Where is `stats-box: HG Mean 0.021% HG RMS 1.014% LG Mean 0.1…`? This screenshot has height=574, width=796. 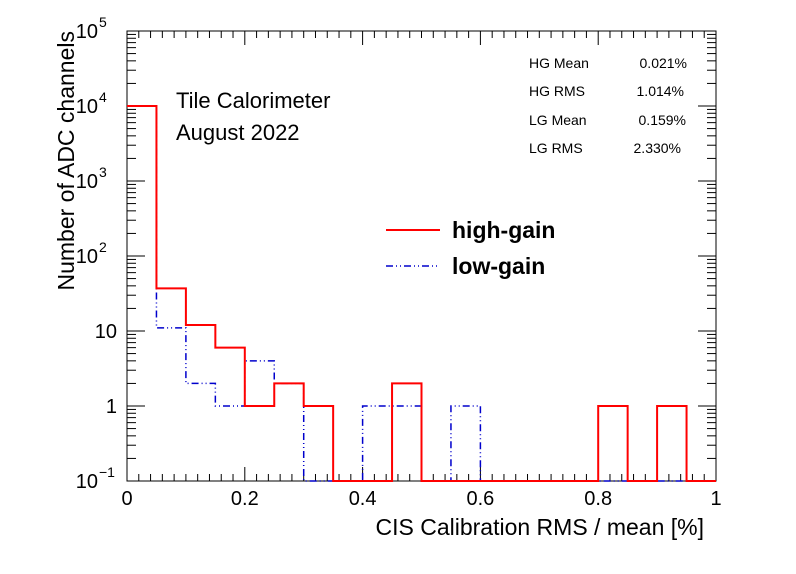
stats-box: HG Mean 0.021% HG RMS 1.014% LG Mean 0.1… is located at coordinates (608, 105).